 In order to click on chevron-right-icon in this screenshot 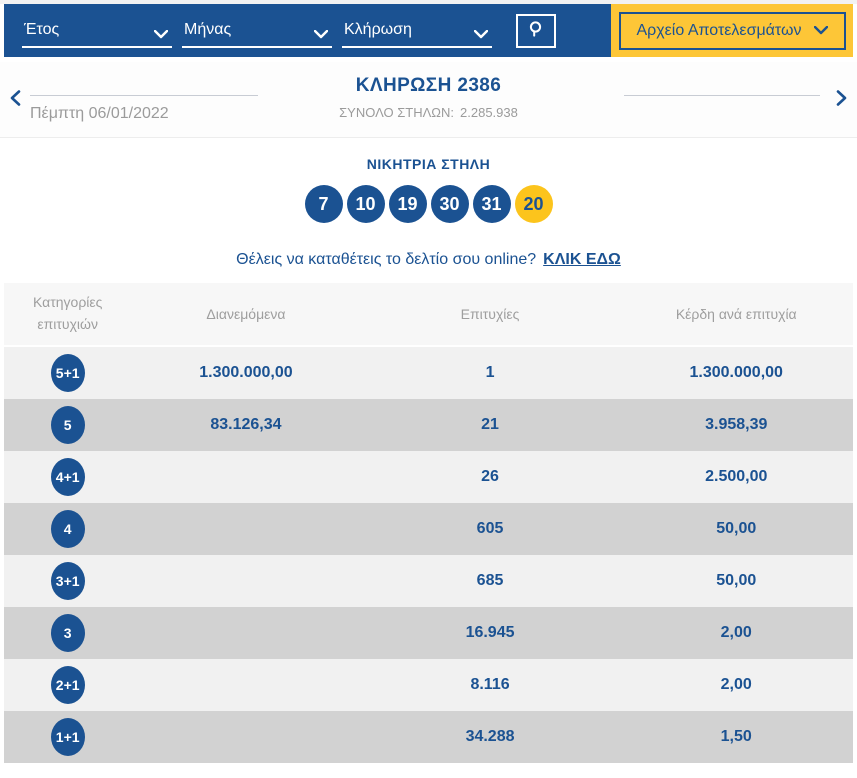, I will do `click(841, 99)`.